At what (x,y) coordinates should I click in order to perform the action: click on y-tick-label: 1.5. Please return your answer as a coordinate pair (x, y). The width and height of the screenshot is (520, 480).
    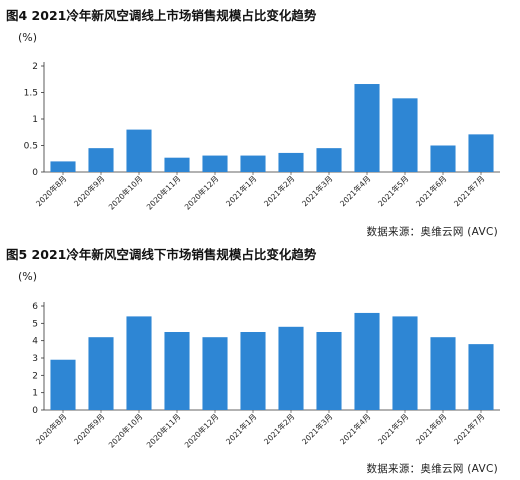
    Looking at the image, I should click on (31, 94).